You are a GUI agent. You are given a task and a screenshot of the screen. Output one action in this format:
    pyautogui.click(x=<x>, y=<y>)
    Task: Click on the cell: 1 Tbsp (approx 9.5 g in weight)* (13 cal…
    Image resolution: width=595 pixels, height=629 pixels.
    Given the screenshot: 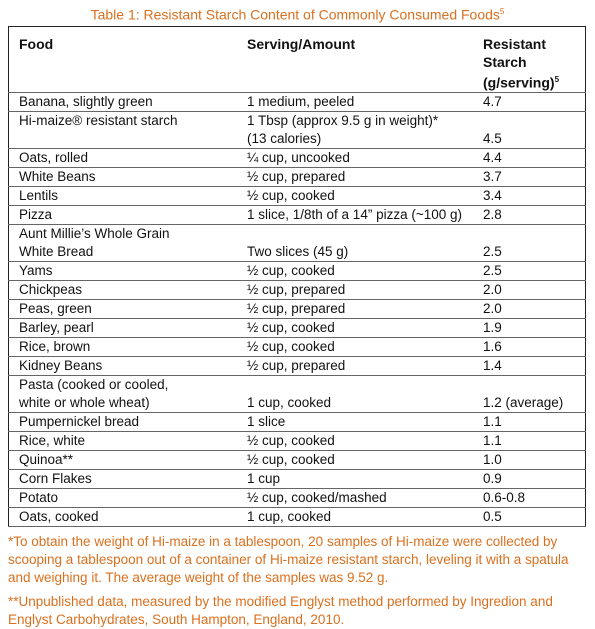 What is the action you would take?
    pyautogui.click(x=355, y=130)
    